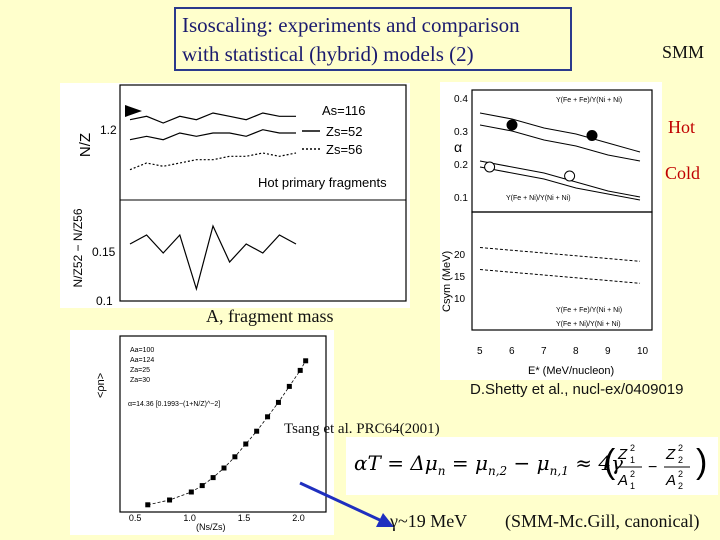 This screenshot has width=720, height=540. What do you see at coordinates (670, 480) in the screenshot?
I see `eq-a2: A` at bounding box center [670, 480].